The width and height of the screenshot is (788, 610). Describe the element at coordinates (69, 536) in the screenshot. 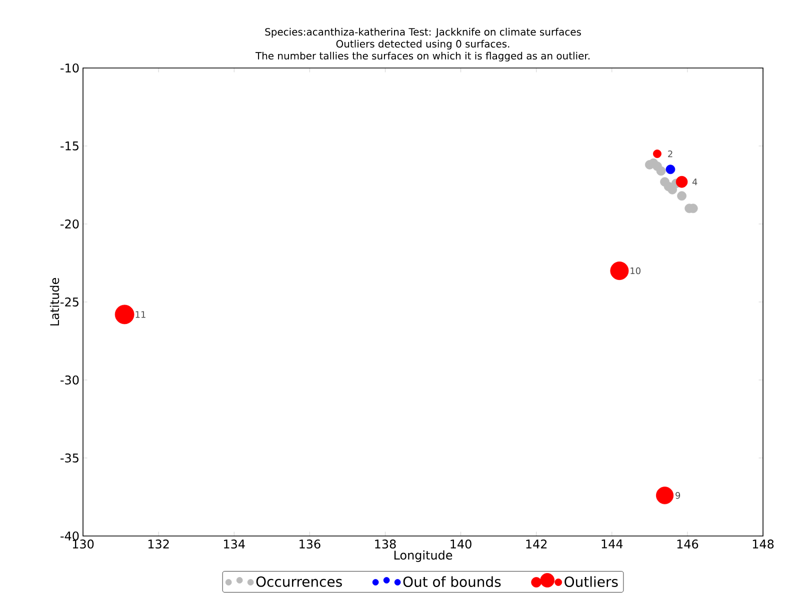

I see `y-tick-label: -40` at that location.